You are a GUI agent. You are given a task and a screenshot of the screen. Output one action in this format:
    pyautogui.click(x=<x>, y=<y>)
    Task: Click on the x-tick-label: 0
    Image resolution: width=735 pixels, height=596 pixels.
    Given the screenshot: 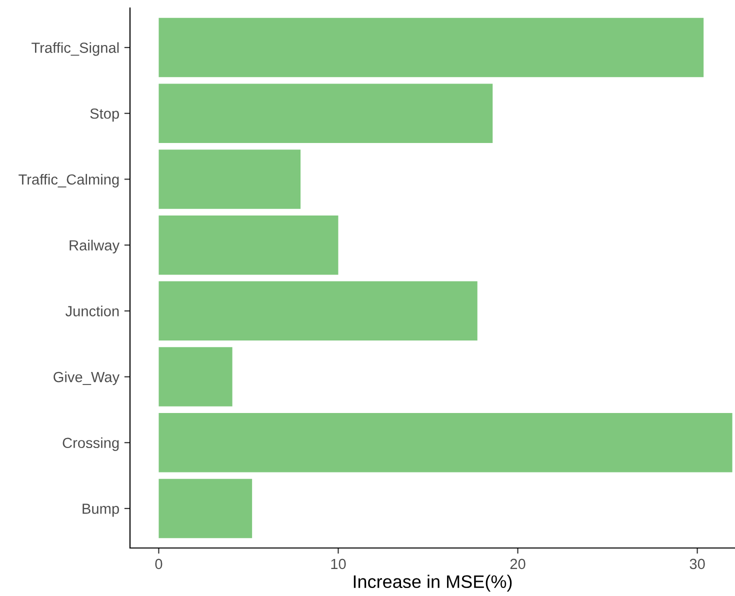 What is the action you would take?
    pyautogui.click(x=158, y=564)
    